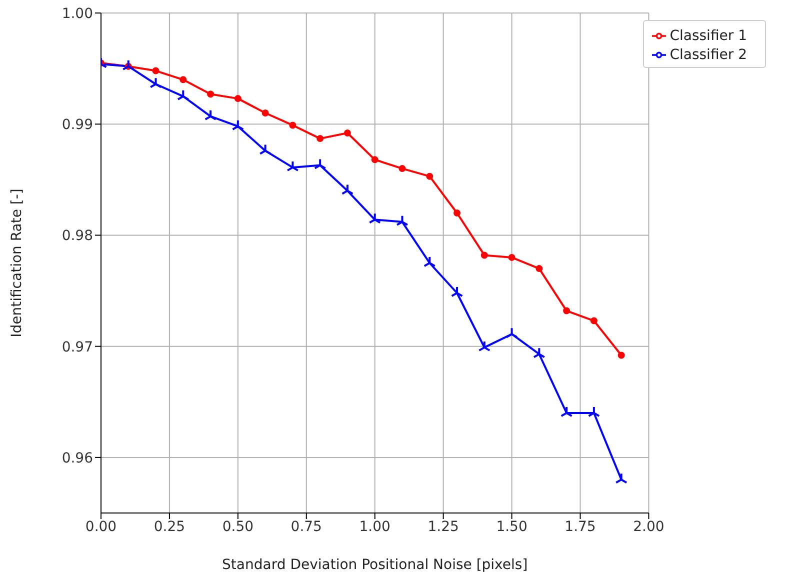  I want to click on x-tick-label: 0.00, so click(101, 526).